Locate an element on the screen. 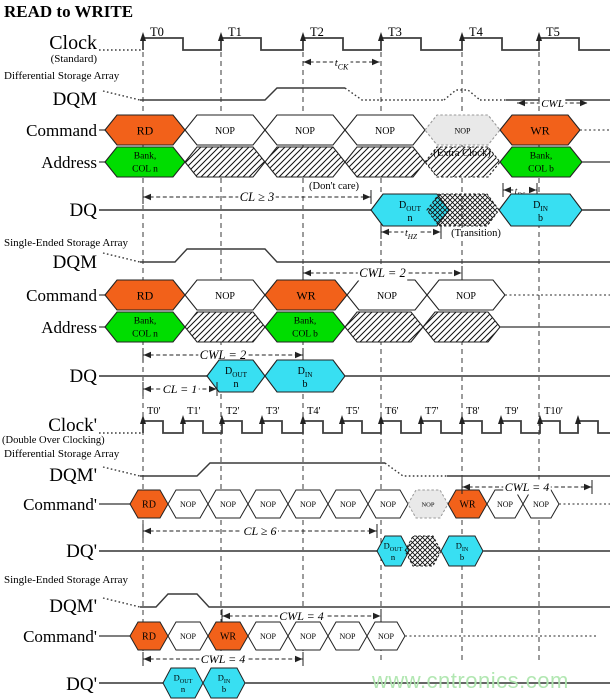  svg-text: (Standard) is located at coordinates (74, 59).